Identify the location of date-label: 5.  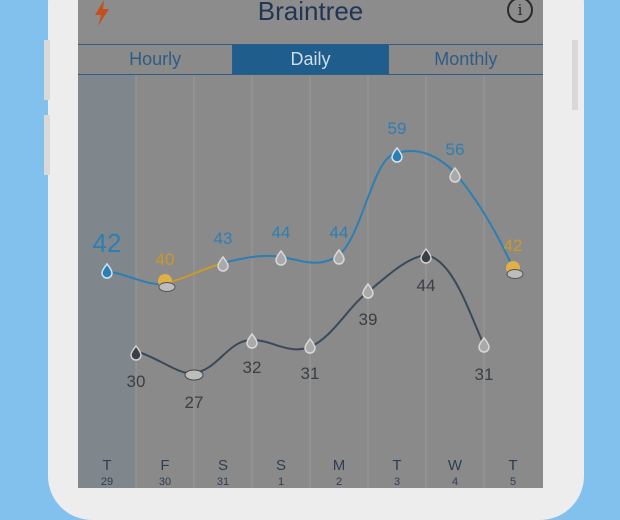
(513, 482).